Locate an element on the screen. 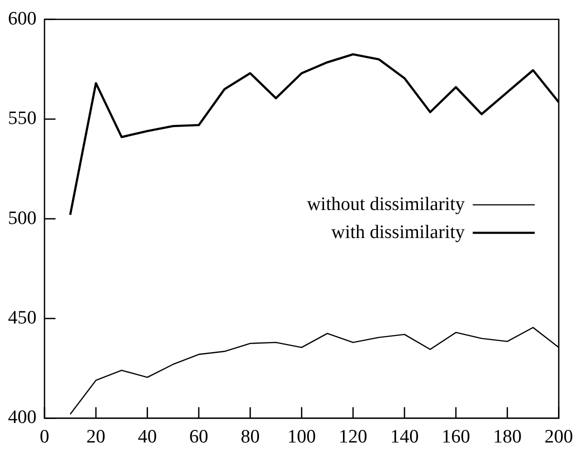 This screenshot has height=457, width=581. y-tick-label: 550 is located at coordinates (22, 119).